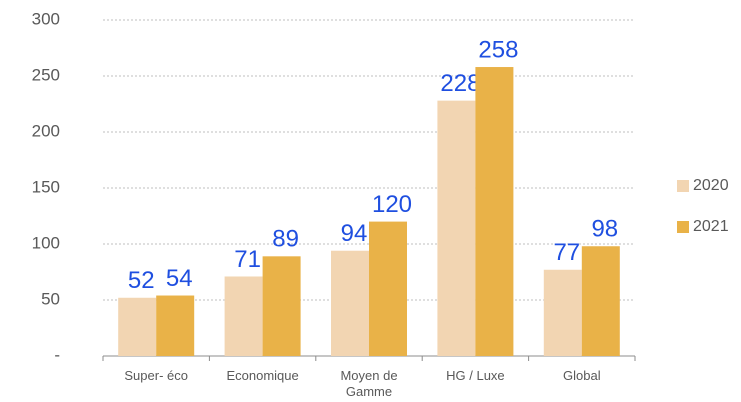 This screenshot has width=741, height=402. I want to click on data-label: 98, so click(604, 229).